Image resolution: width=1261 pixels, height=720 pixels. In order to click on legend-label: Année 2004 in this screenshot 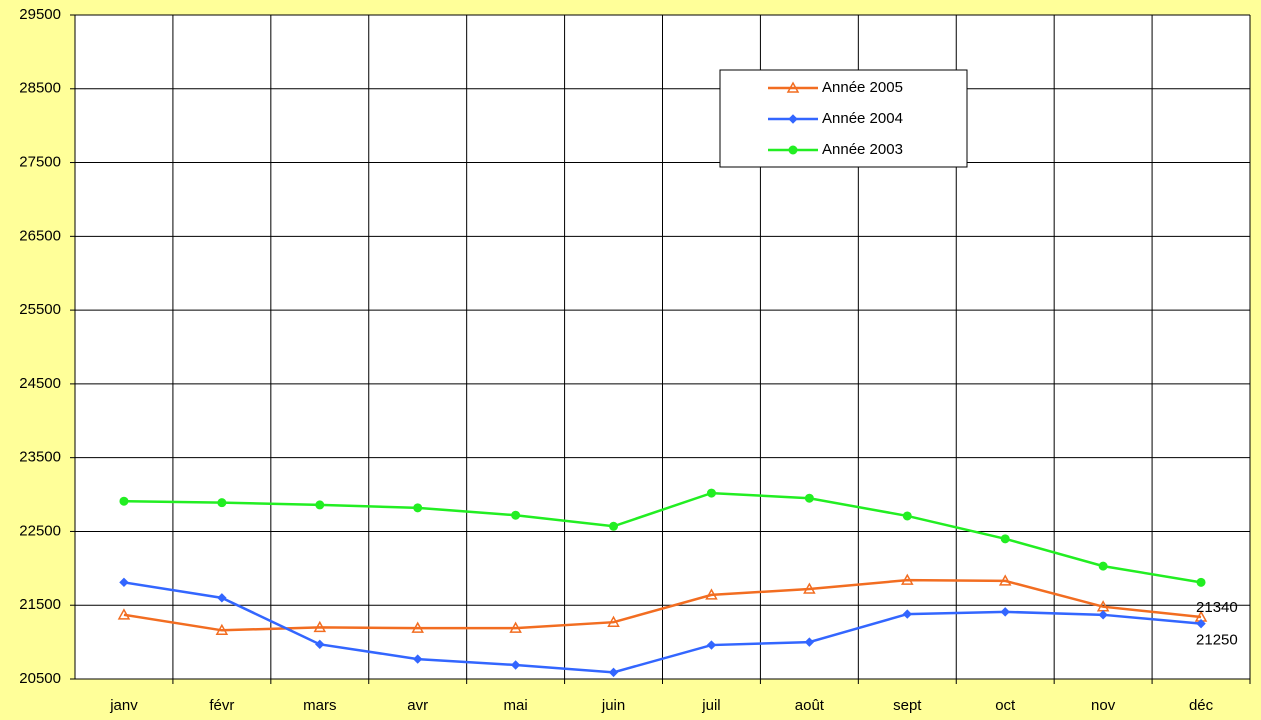, I will do `click(862, 118)`.